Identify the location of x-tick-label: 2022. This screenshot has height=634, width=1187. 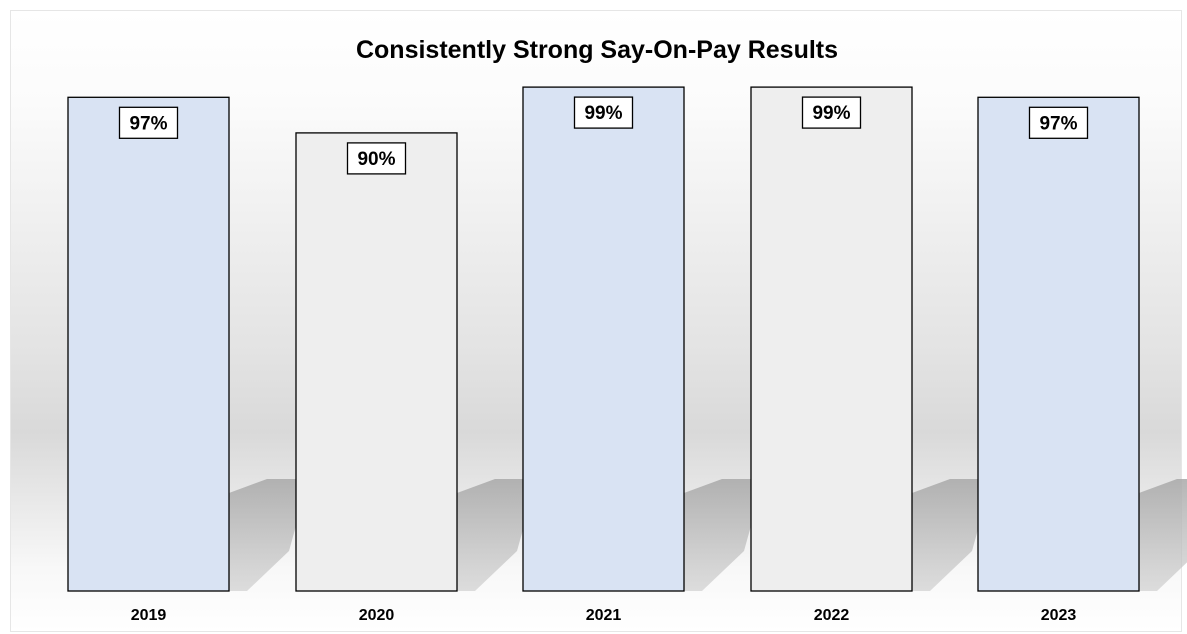
(832, 615).